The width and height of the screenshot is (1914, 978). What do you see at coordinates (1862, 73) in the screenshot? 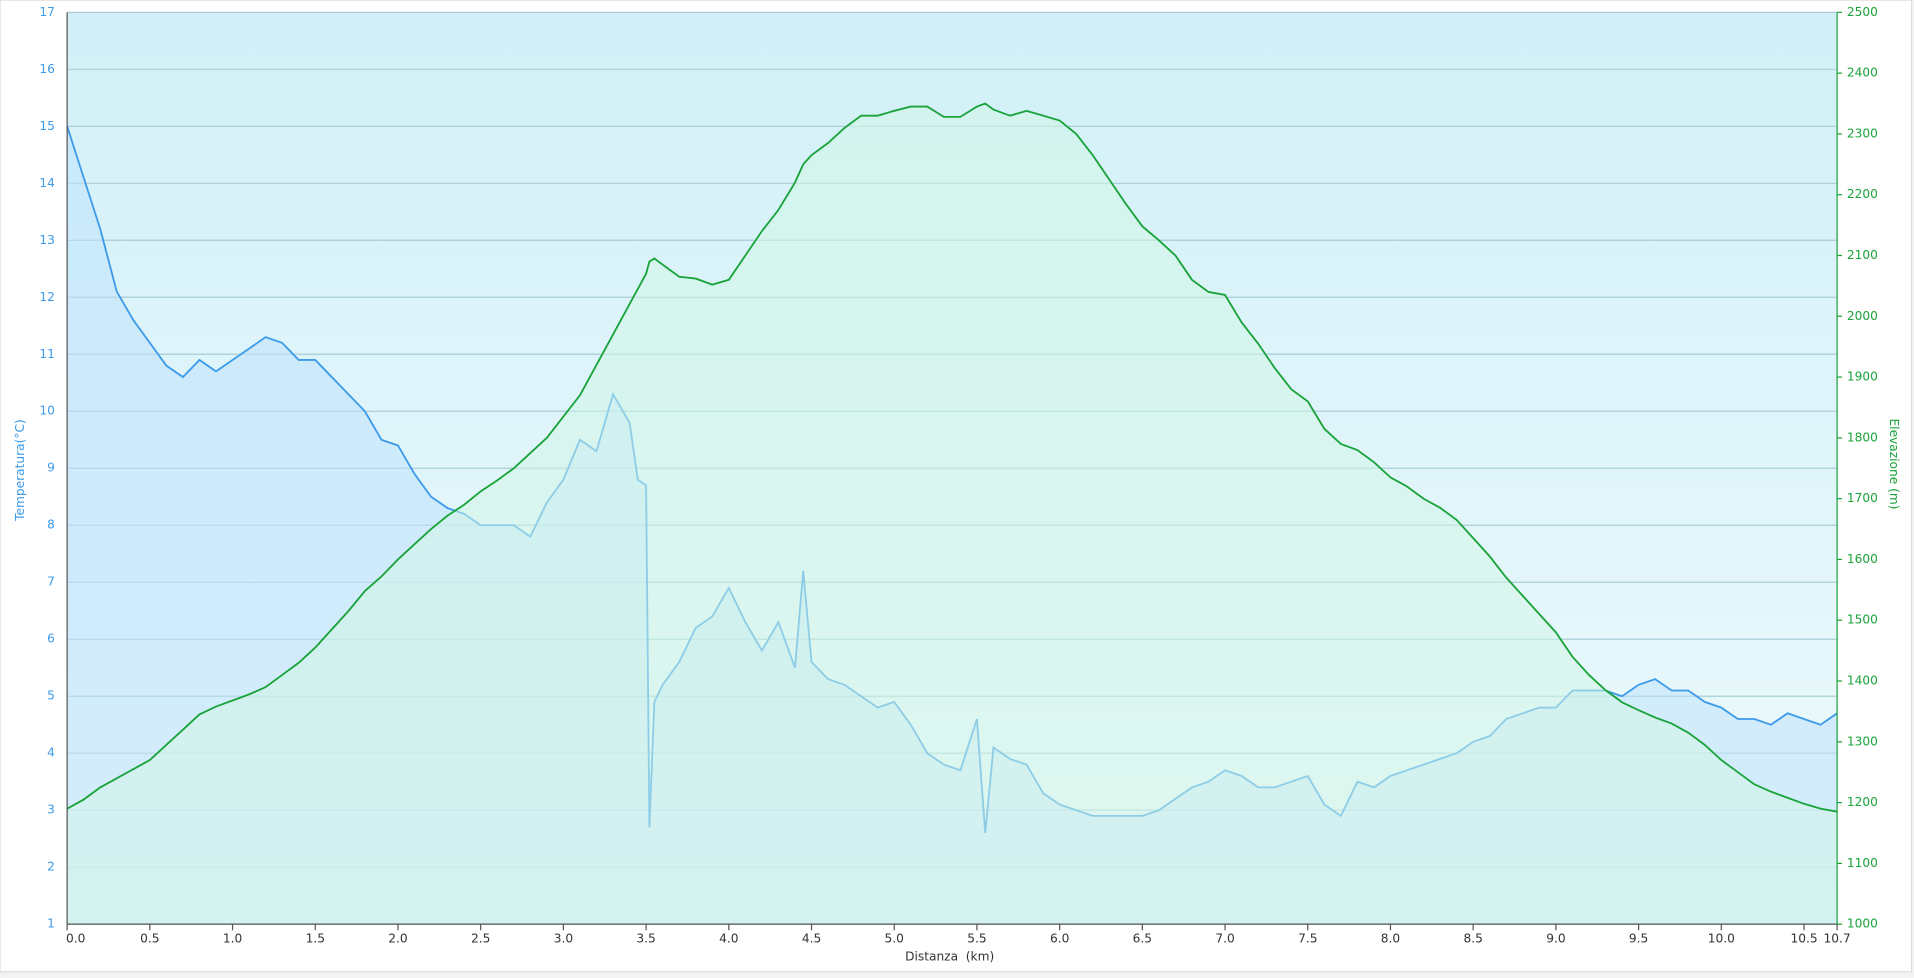
I see `y2-tick-label: 2400` at bounding box center [1862, 73].